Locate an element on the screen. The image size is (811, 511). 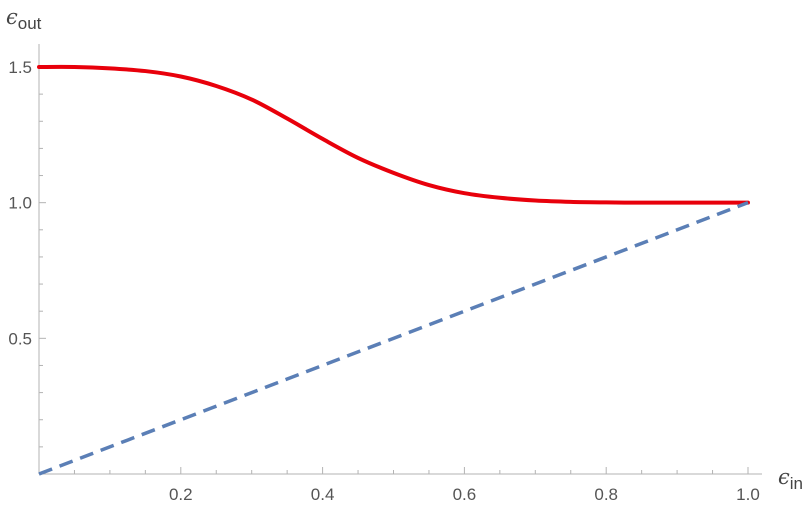
y-tick-label: 1.0 is located at coordinates (20, 203).